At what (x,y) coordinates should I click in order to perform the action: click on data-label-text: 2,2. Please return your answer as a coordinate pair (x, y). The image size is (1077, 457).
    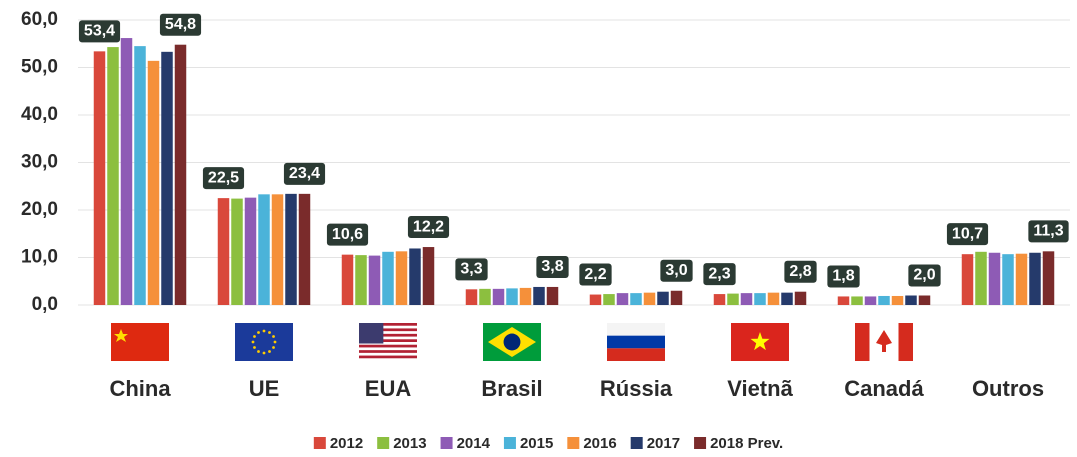
    Looking at the image, I should click on (595, 274).